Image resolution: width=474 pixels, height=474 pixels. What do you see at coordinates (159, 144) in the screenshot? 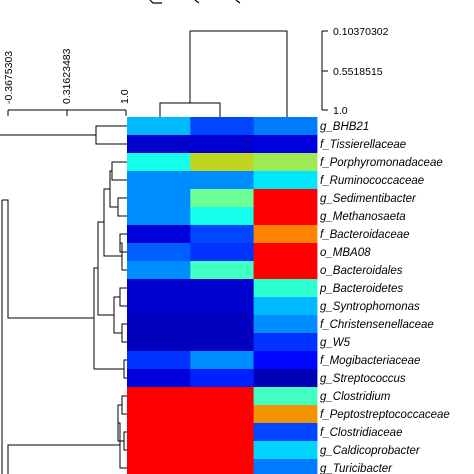
I see `heatmap-cell-r1-c0` at bounding box center [159, 144].